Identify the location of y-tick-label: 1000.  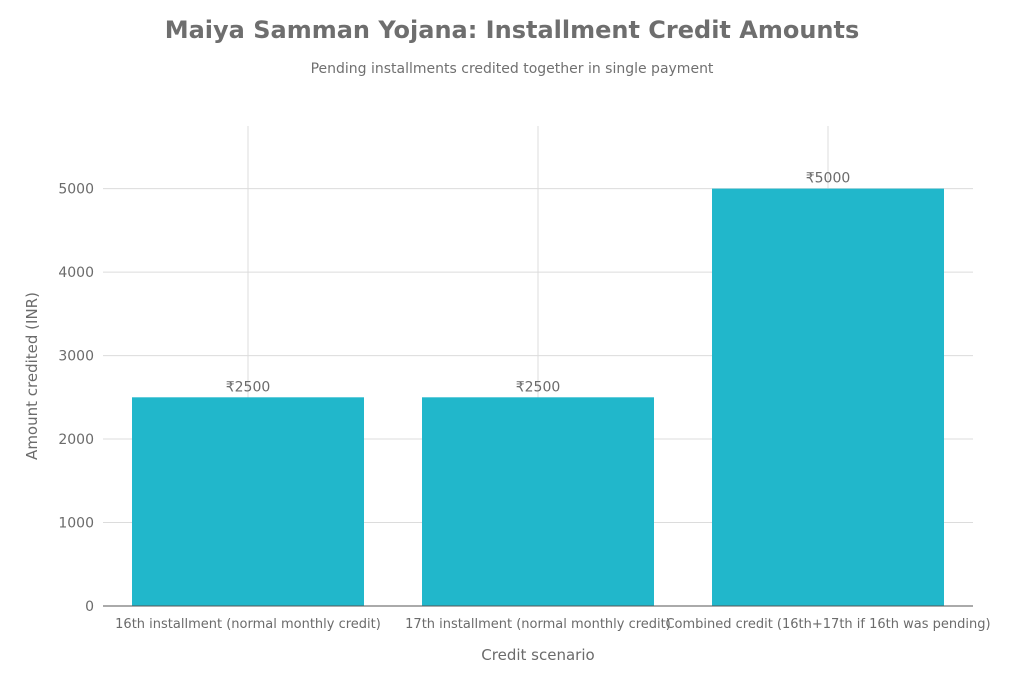
(76, 524).